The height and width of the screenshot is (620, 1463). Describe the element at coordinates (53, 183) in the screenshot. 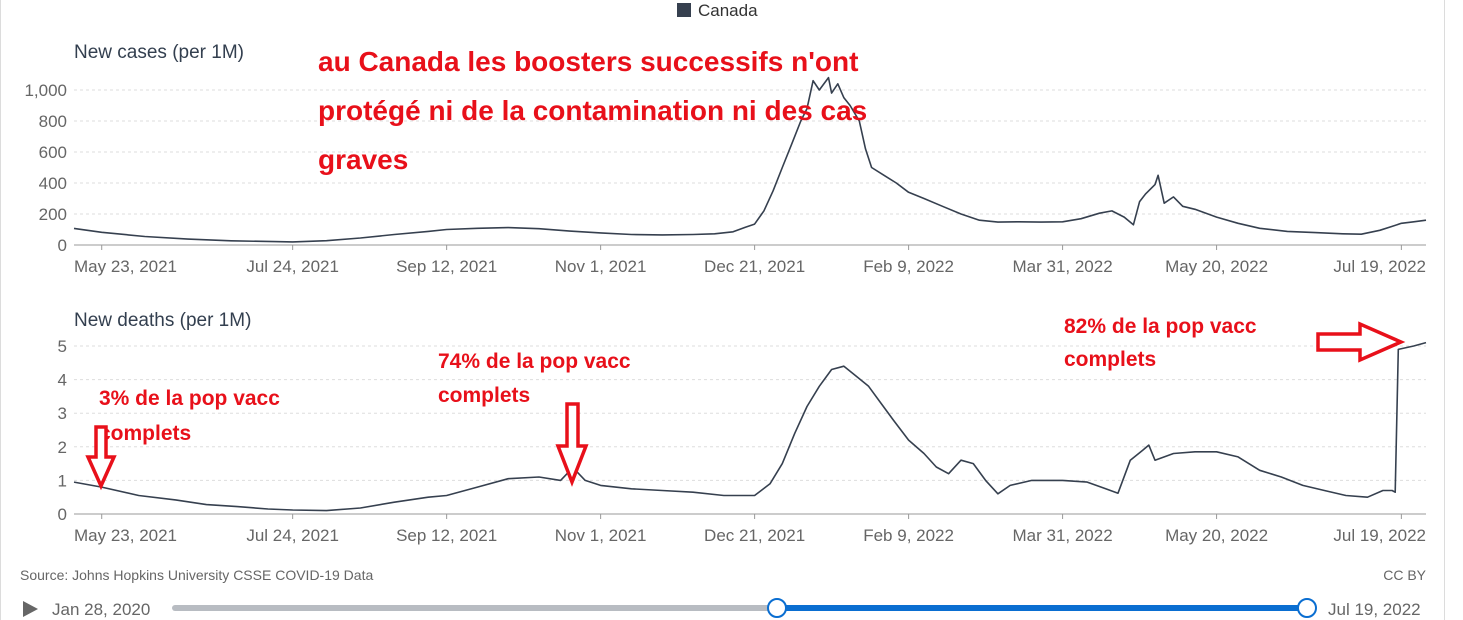

I see `cases-y-tick-label: 400` at that location.